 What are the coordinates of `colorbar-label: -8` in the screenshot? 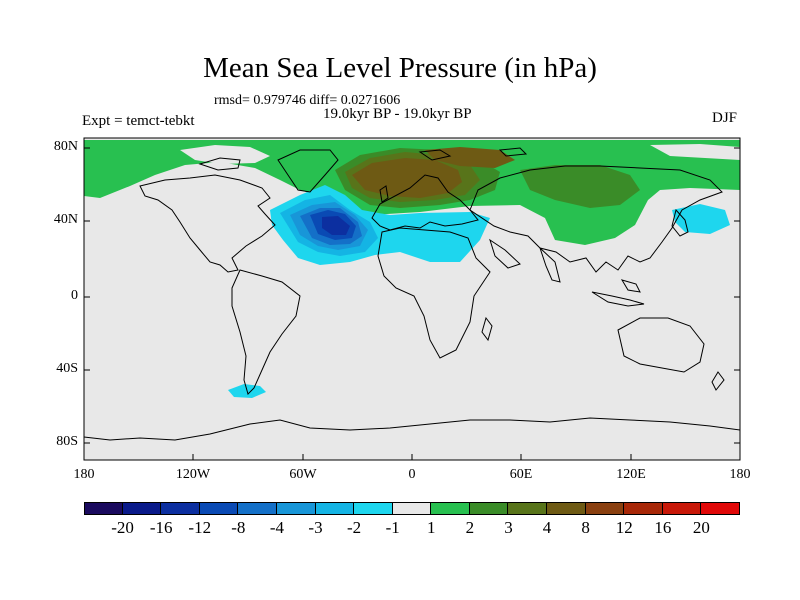 It's located at (238, 527).